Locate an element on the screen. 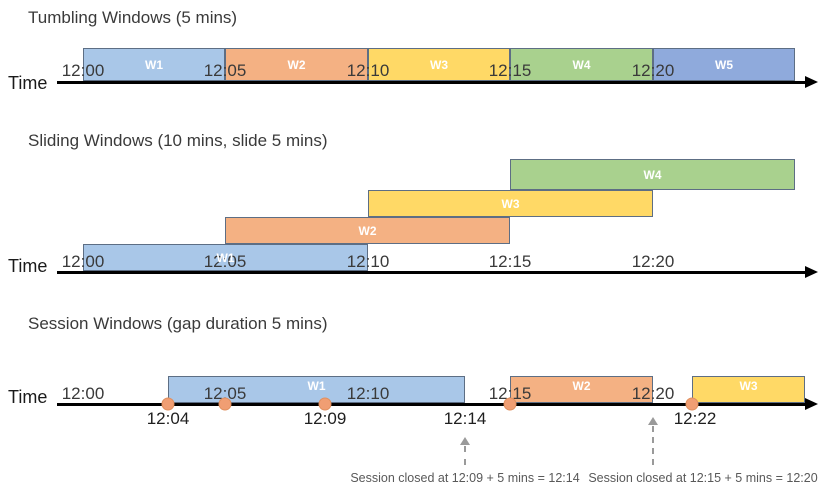 Image resolution: width=829 pixels, height=498 pixels. sliding-axis-arrowhead-icon is located at coordinates (811, 272).